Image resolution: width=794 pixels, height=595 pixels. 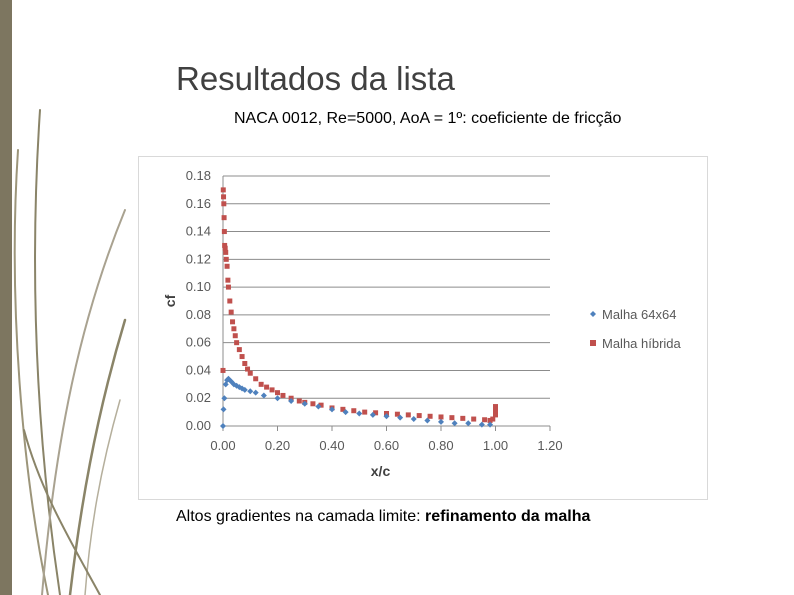 What do you see at coordinates (301, 516) in the screenshot?
I see `caption-text: Altos gradientes na camada limite:` at bounding box center [301, 516].